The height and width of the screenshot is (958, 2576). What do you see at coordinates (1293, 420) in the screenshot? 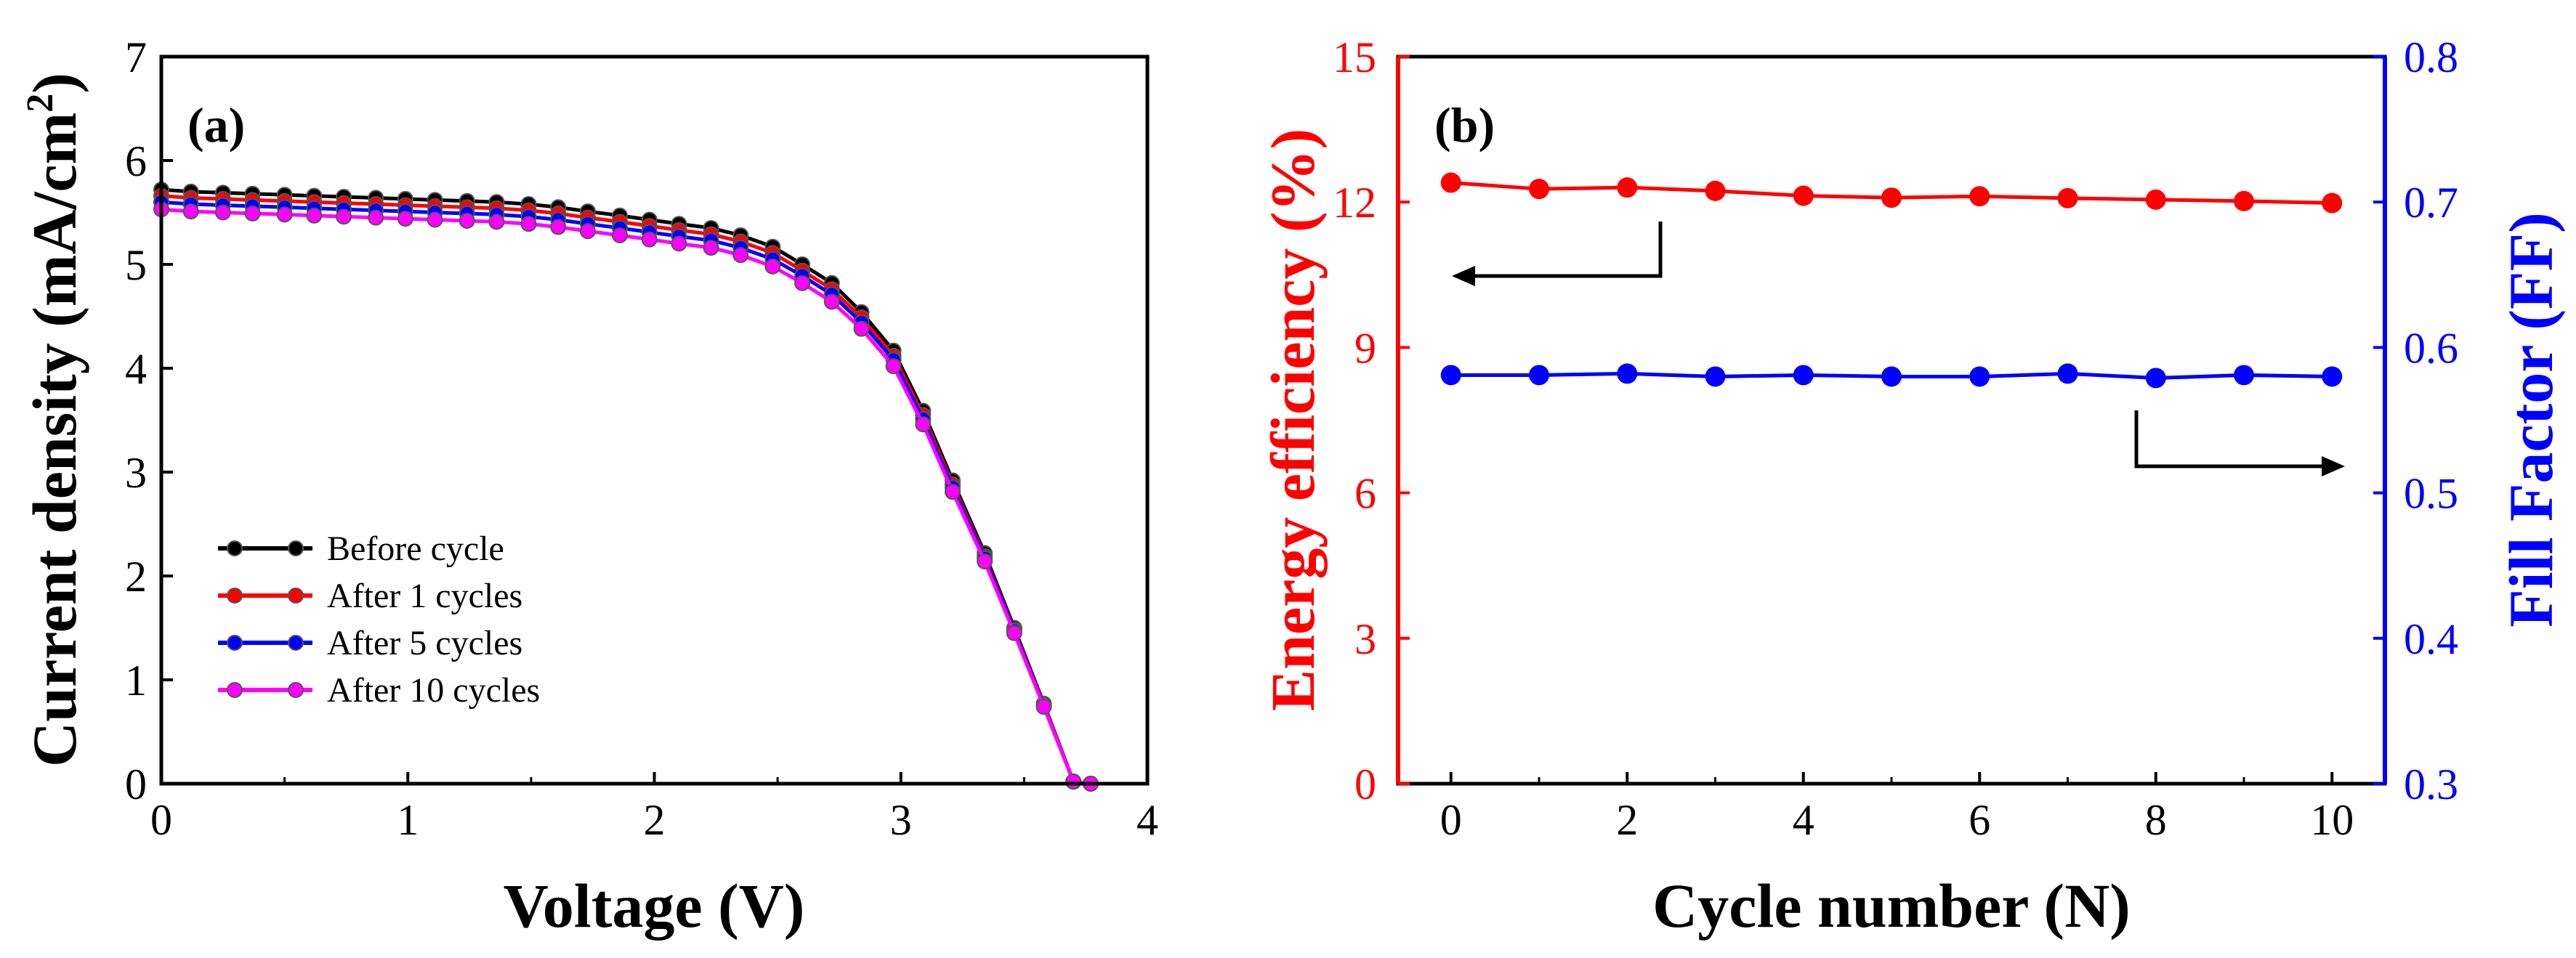
I see `b-left-y-axis-label: Energy efficiency (%)` at bounding box center [1293, 420].